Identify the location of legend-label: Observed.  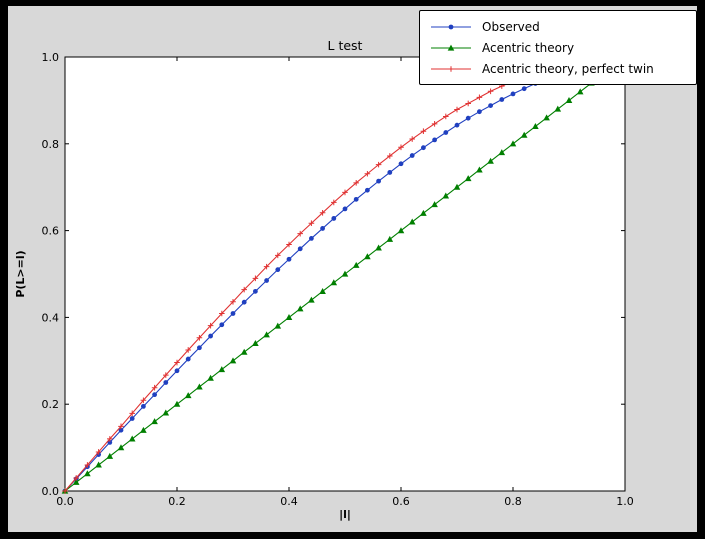
(511, 26).